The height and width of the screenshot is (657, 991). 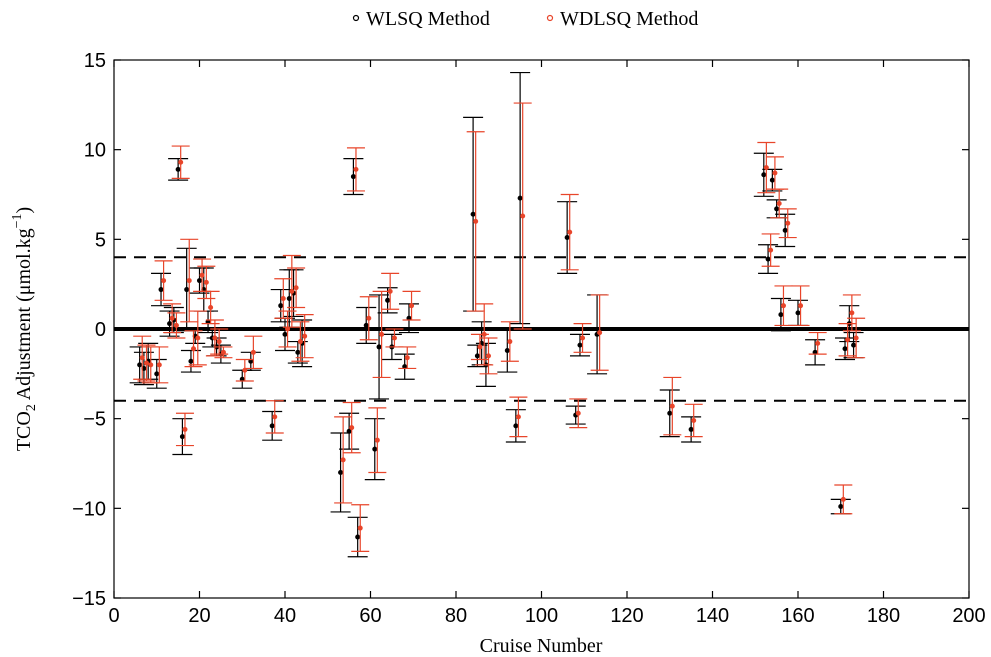 I want to click on y-tick-label: 15, so click(x=95, y=61).